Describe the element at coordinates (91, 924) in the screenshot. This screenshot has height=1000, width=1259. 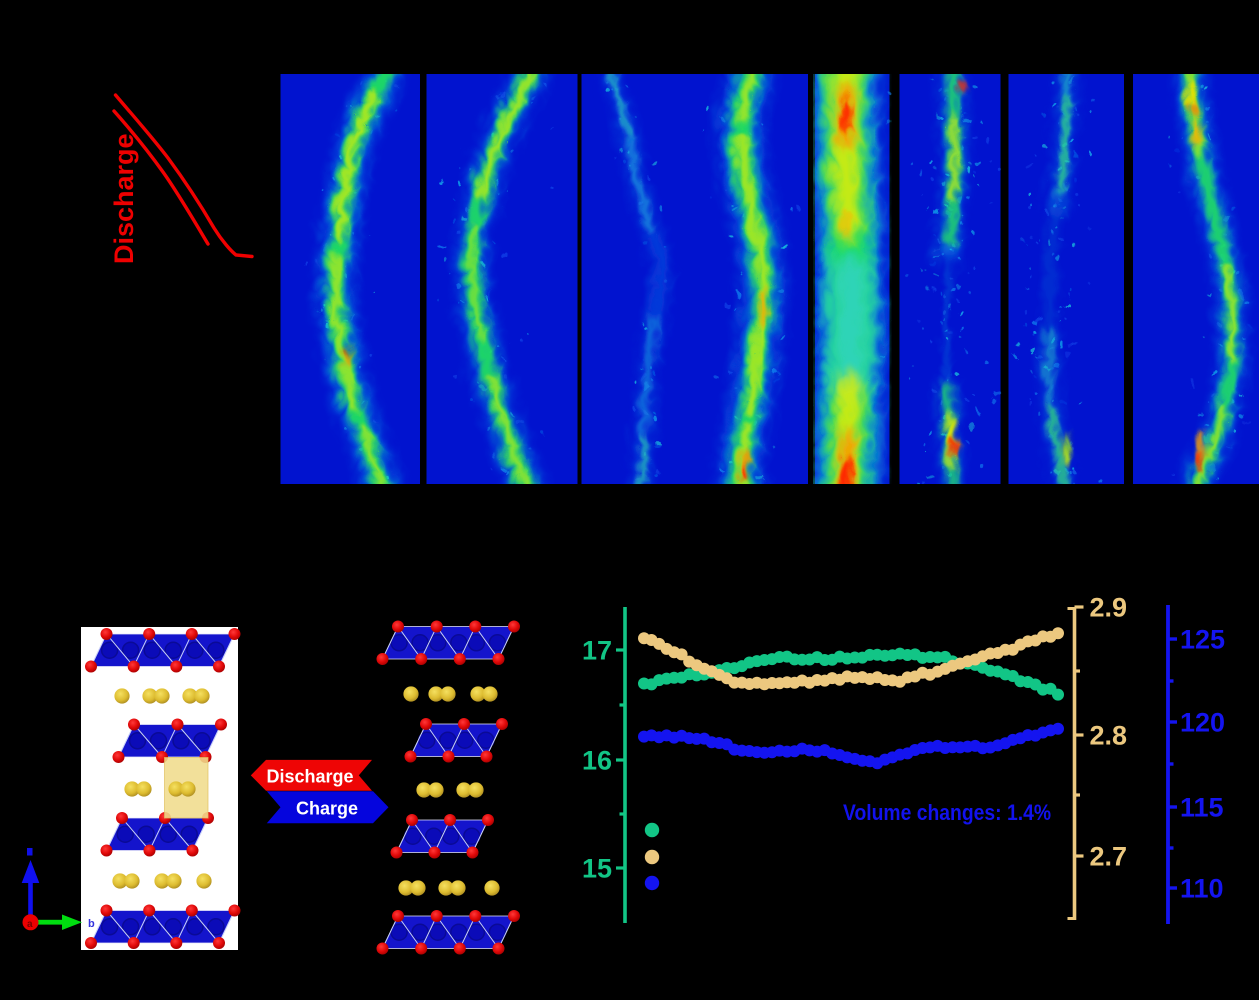
I see `svg-text: b` at that location.